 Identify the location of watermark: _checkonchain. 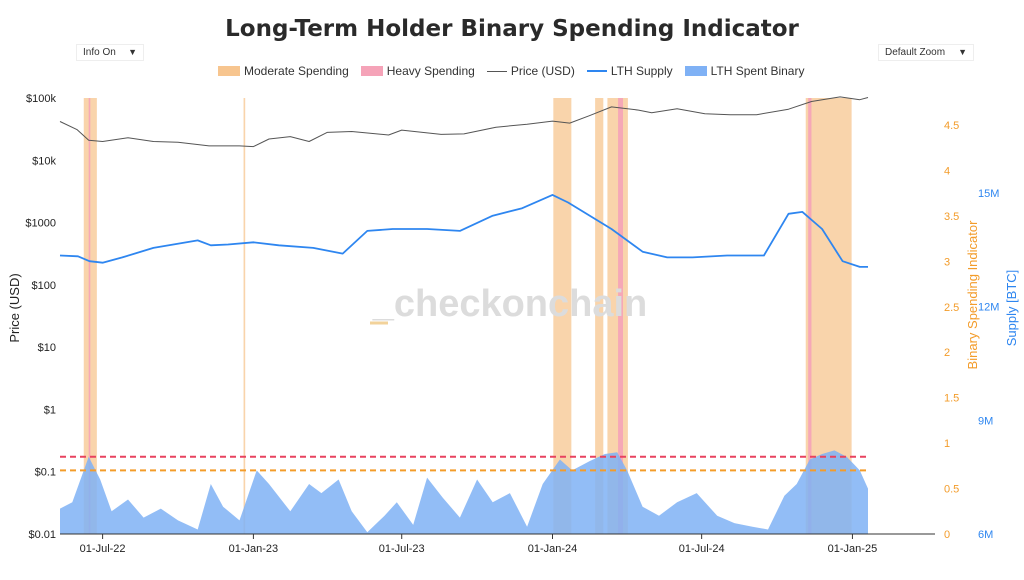
(510, 304).